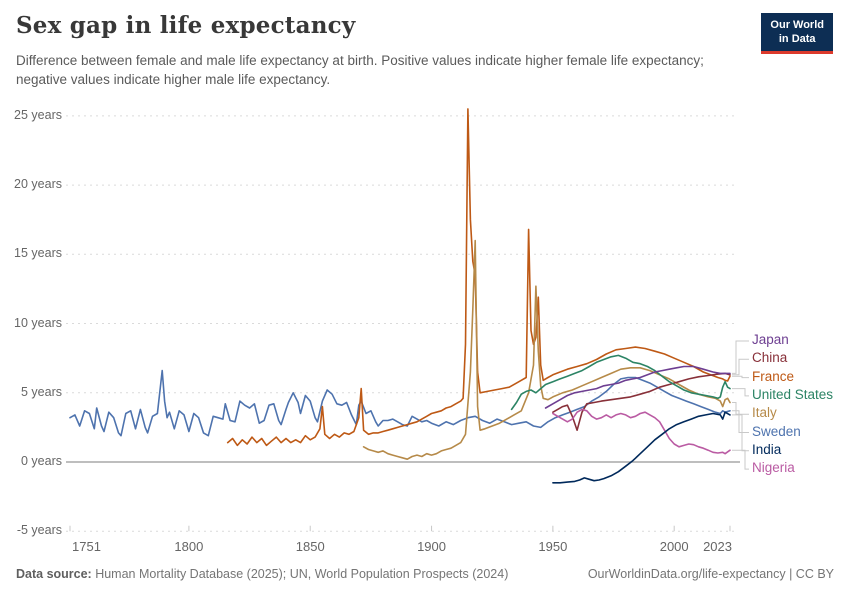 This screenshot has height=600, width=850. What do you see at coordinates (637, 387) in the screenshot?
I see `series-line-japan` at bounding box center [637, 387].